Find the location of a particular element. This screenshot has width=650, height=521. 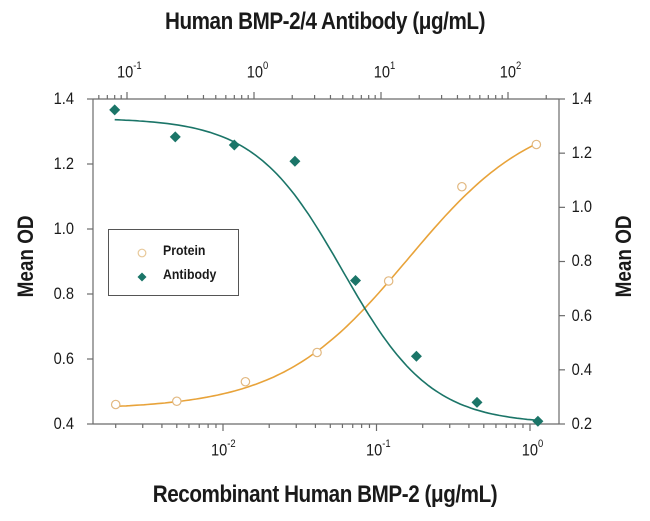

bottom-axis-title: Recombinant Human BMP-2 (μg/mL) is located at coordinates (325, 494).